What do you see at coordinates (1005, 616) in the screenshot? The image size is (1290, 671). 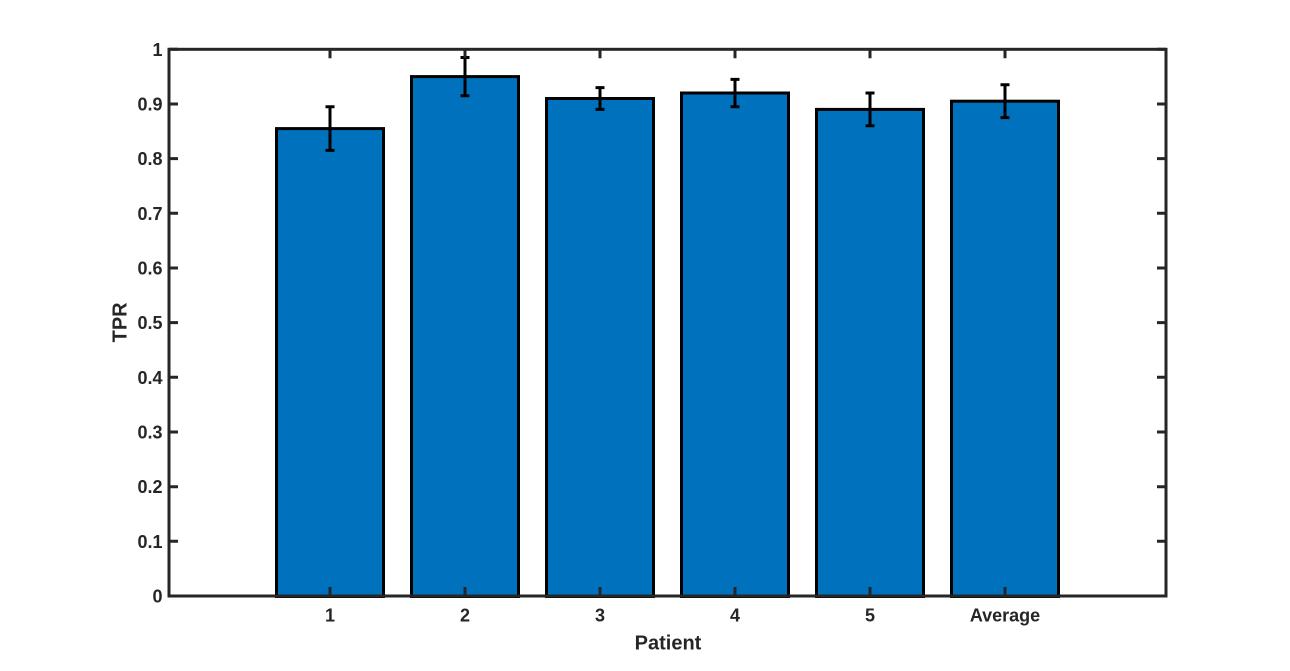 I see `svg-text: Average` at bounding box center [1005, 616].